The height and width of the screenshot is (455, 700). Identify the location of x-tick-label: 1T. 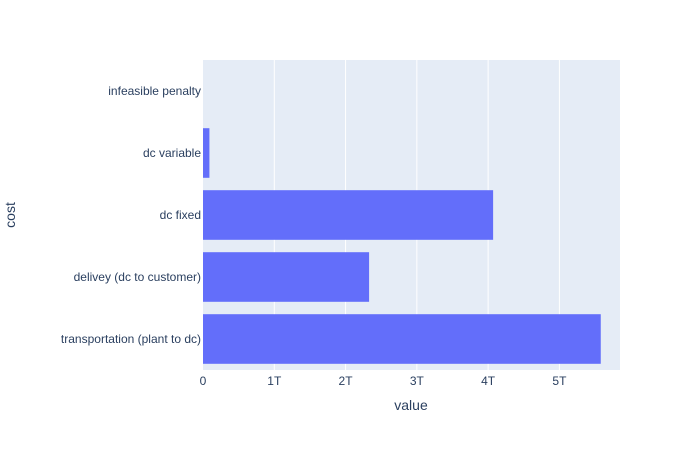
(274, 381).